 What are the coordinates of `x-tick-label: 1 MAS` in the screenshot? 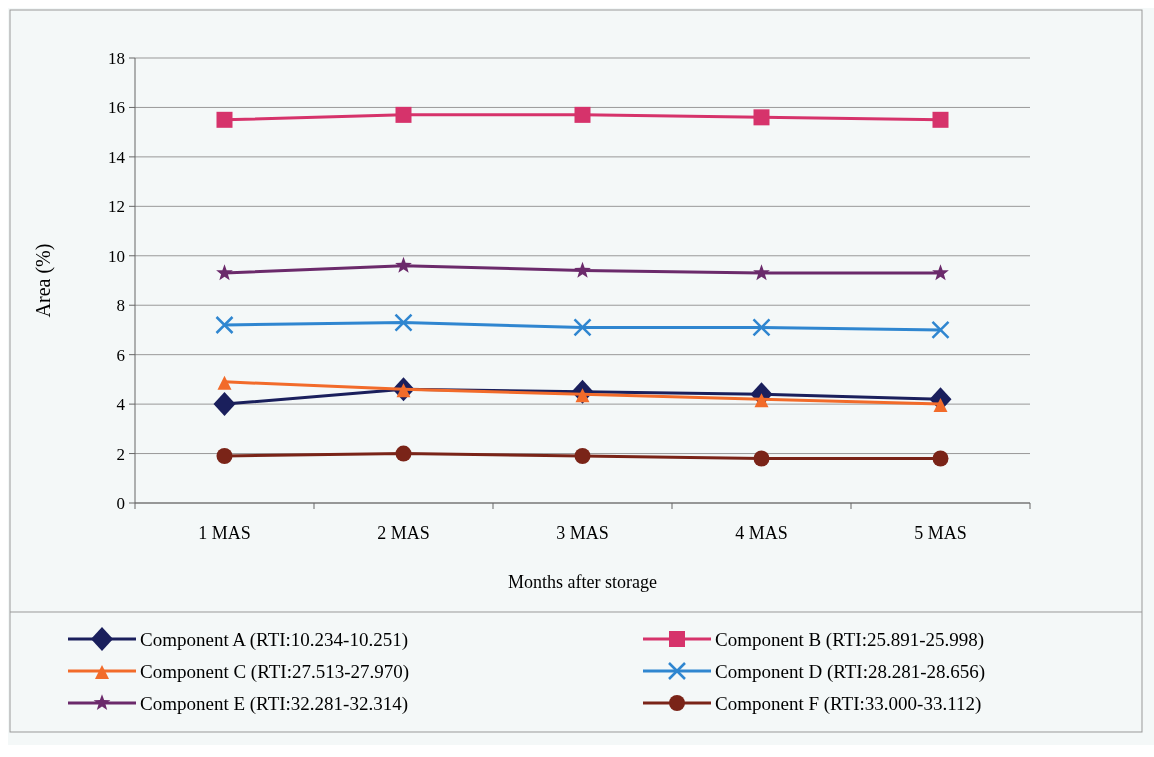 It's located at (224, 533).